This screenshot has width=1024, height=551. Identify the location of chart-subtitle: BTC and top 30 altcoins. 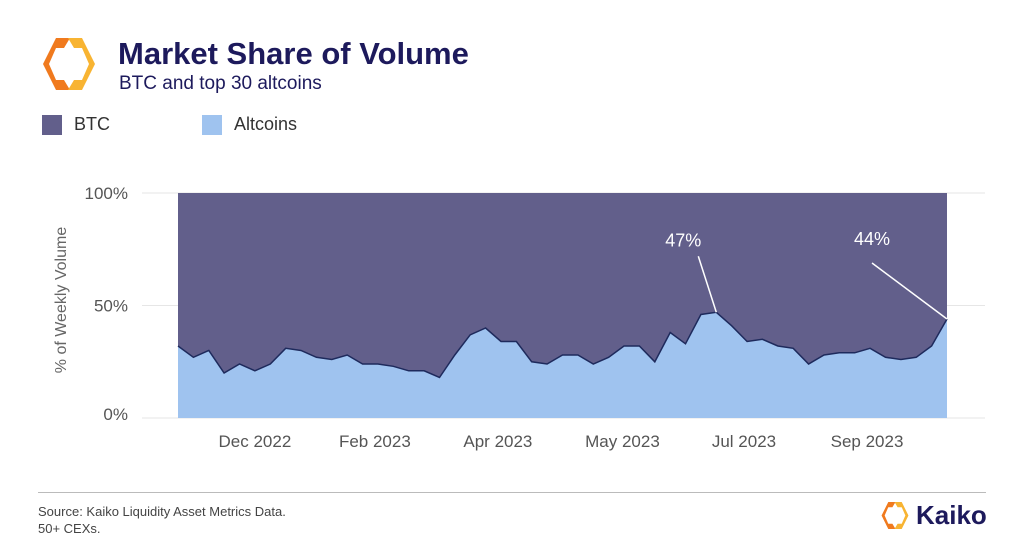
(220, 83).